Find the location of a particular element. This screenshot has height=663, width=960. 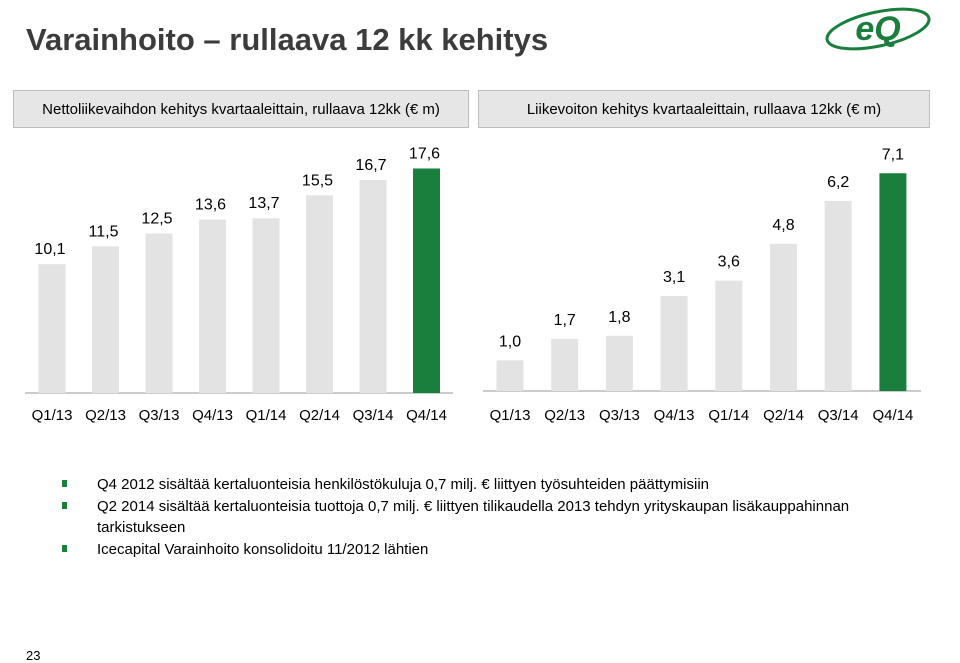

bar-value-label: 3,1 is located at coordinates (674, 277).